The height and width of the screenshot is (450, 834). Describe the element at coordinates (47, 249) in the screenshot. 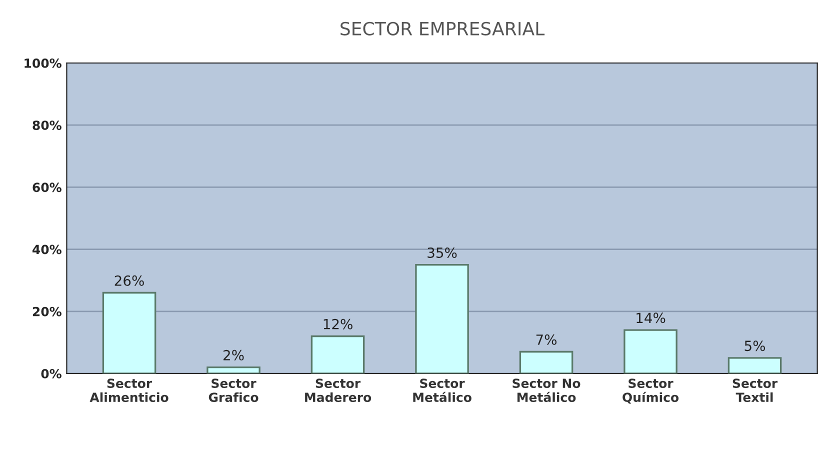

I see `y-tick-label: 40%` at that location.